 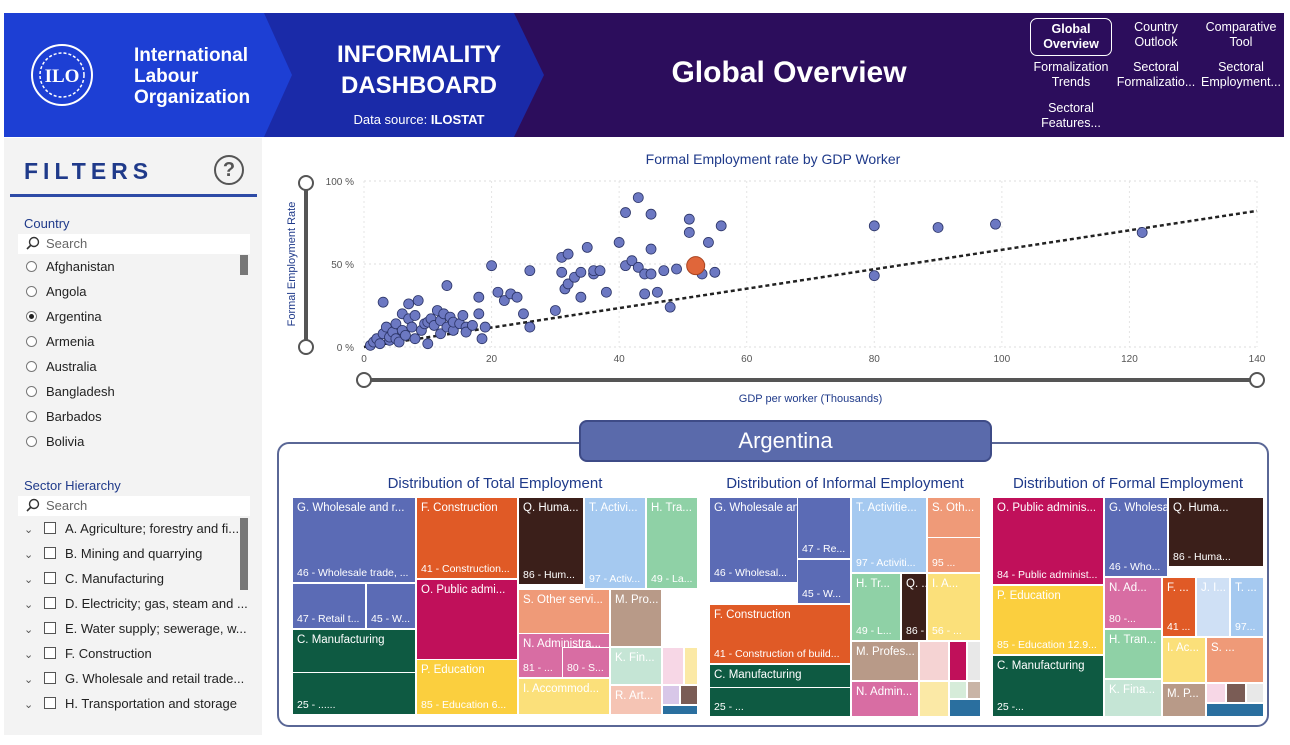 I want to click on sector-search-input: Search, so click(x=134, y=506).